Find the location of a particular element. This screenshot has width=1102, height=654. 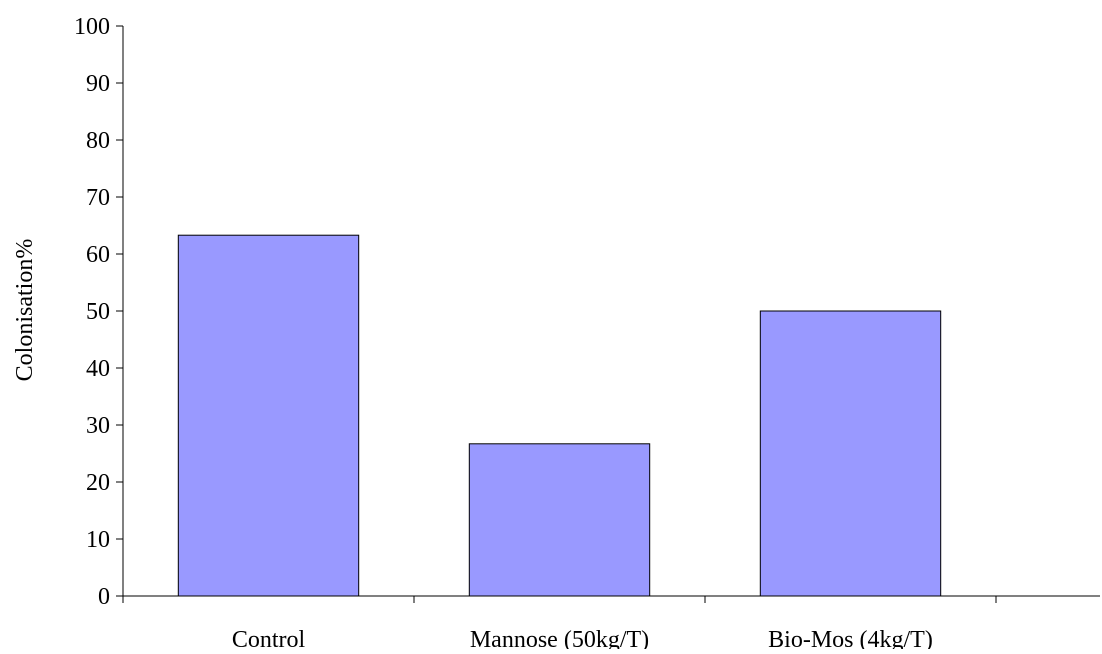

x-tick-label-1: Mannose (50kg/T) is located at coordinates (559, 638).